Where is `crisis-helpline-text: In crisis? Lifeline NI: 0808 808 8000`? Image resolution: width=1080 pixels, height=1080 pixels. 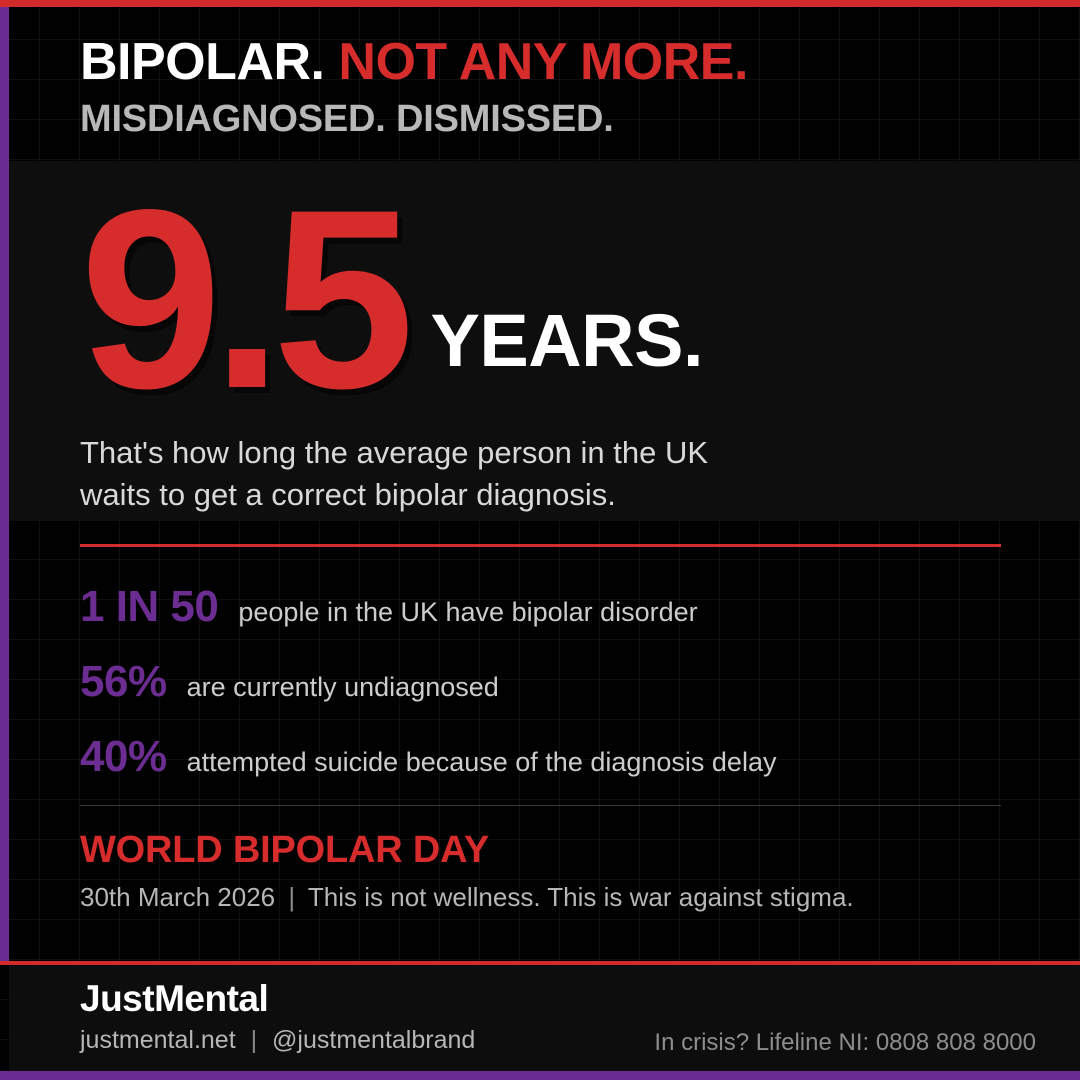 crisis-helpline-text: In crisis? Lifeline NI: 0808 808 8000 is located at coordinates (845, 1042).